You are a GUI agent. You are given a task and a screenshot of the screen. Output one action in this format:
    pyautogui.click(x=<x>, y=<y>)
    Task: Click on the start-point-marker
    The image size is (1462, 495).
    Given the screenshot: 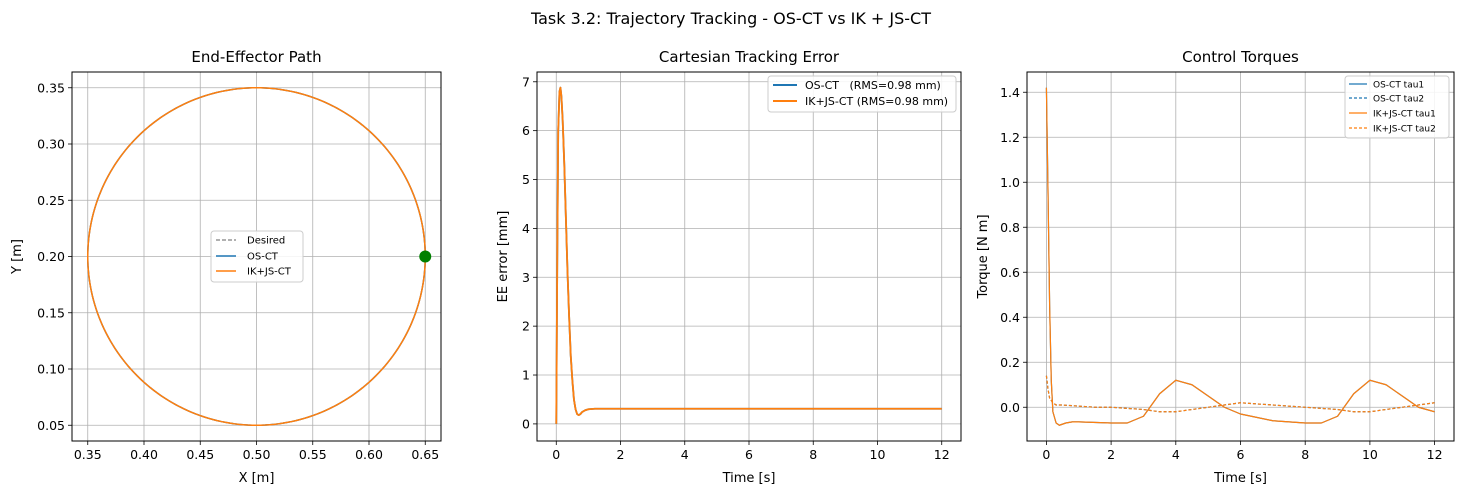 What is the action you would take?
    pyautogui.click(x=425, y=256)
    